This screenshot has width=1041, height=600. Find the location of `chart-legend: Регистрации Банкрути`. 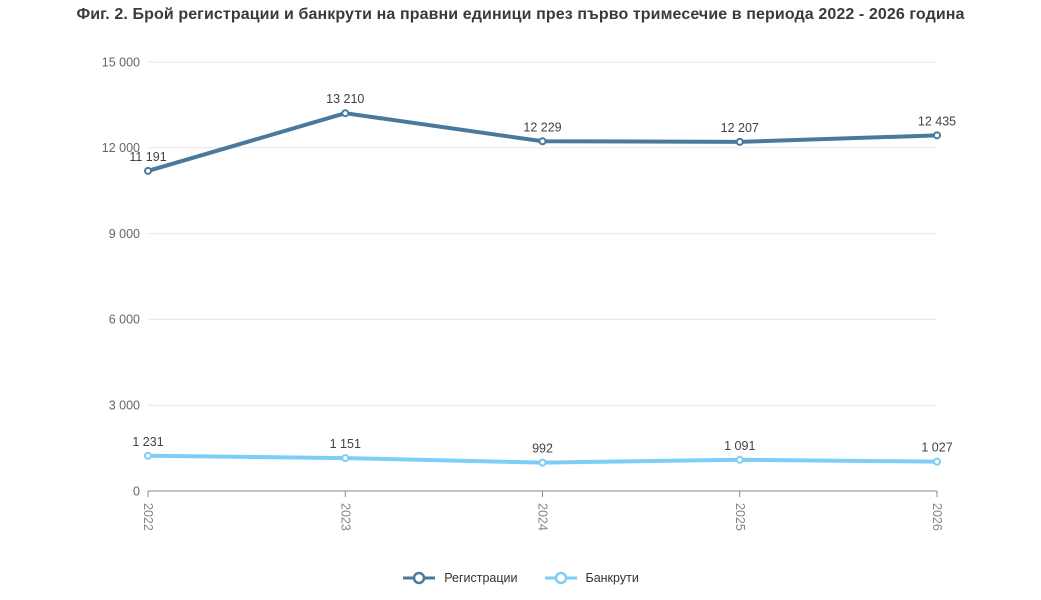

chart-legend: Регистрации Банкрути is located at coordinates (520, 578).